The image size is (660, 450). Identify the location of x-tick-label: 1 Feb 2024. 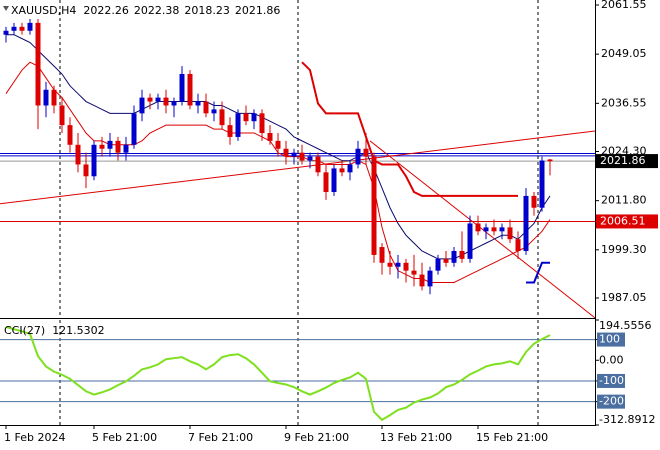
(34, 437).